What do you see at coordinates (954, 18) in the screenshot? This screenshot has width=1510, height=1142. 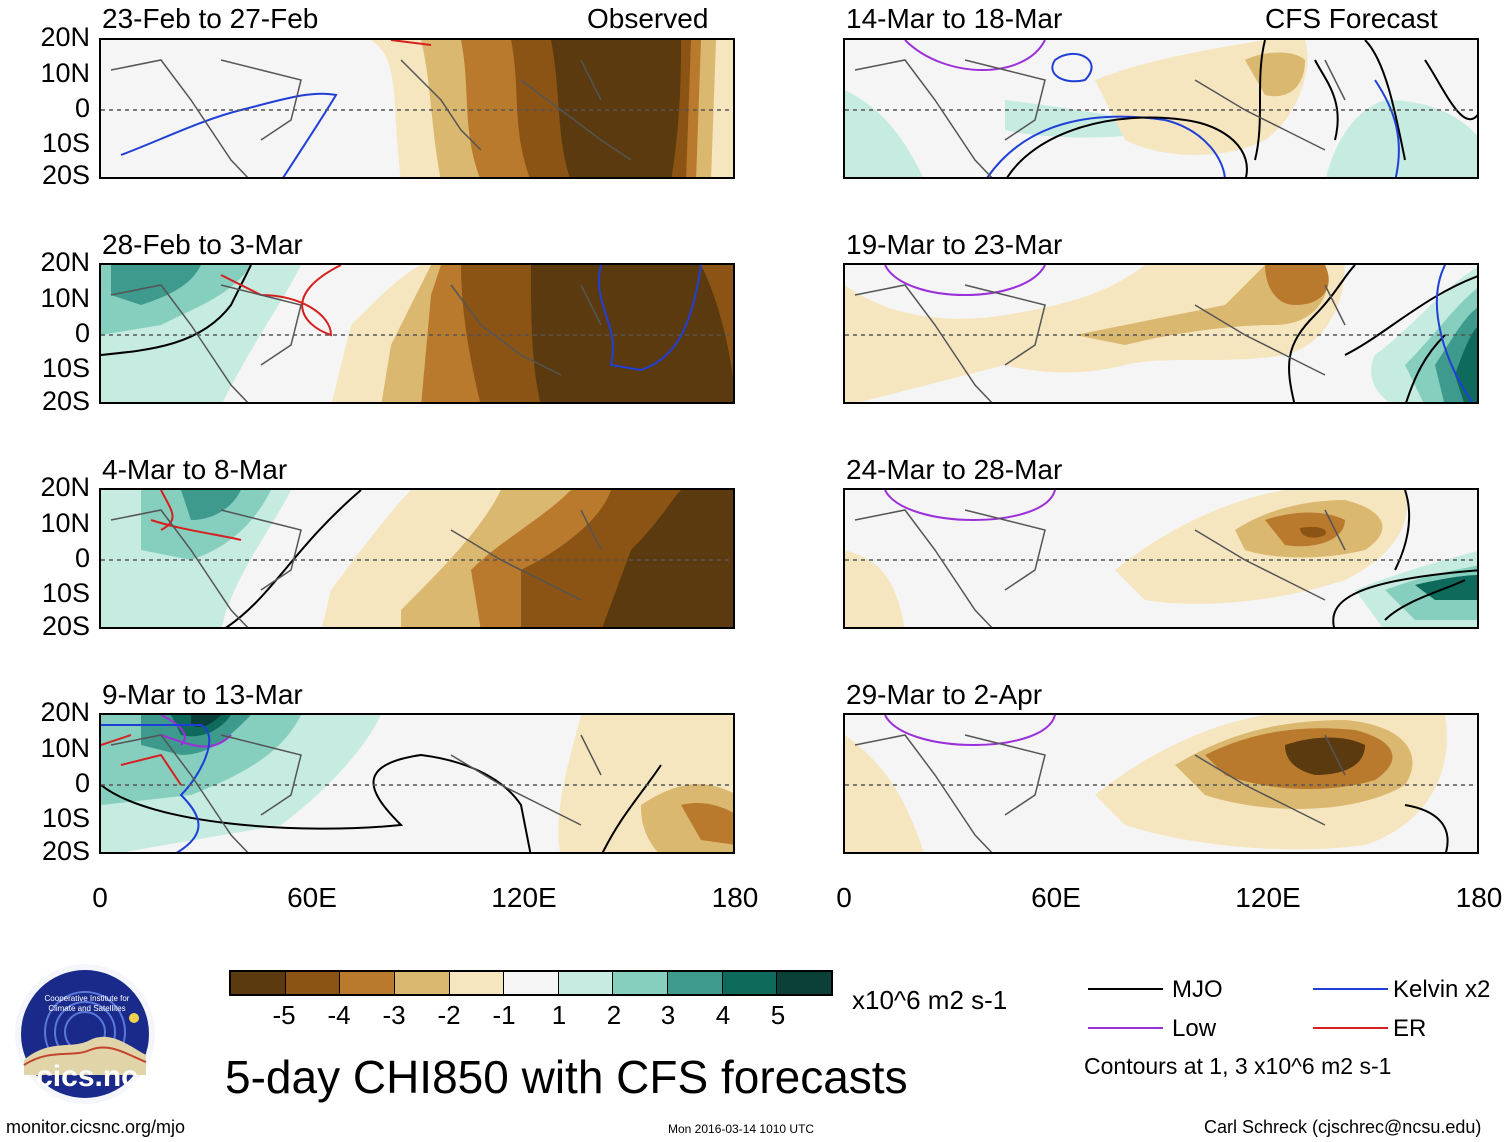 I see `panel-title-5: 14-Mar to 18-Mar` at bounding box center [954, 18].